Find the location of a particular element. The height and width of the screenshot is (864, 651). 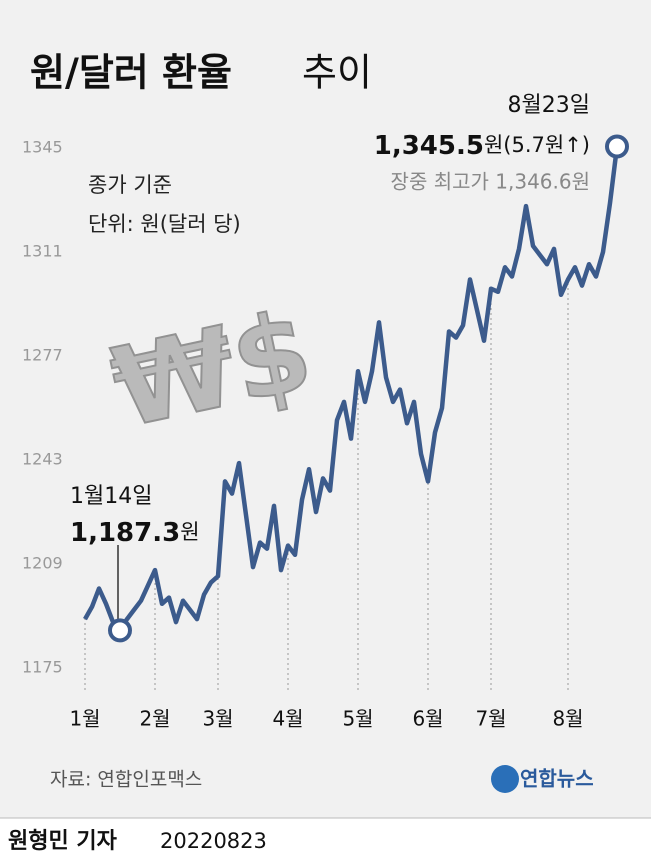

annotation-label: 1,187.3 is located at coordinates (125, 533).